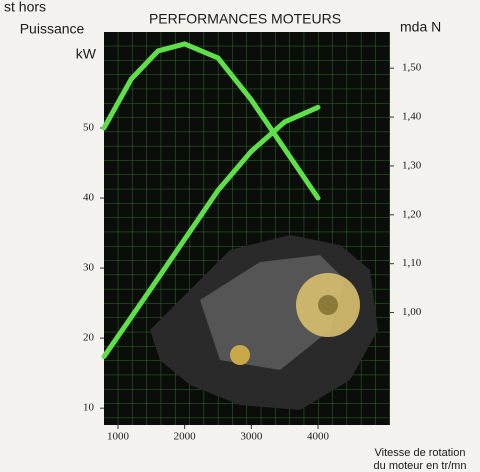 The width and height of the screenshot is (480, 472). Describe the element at coordinates (245, 19) in the screenshot. I see `chart-title: PERFORMANCES MOTEURS` at that location.